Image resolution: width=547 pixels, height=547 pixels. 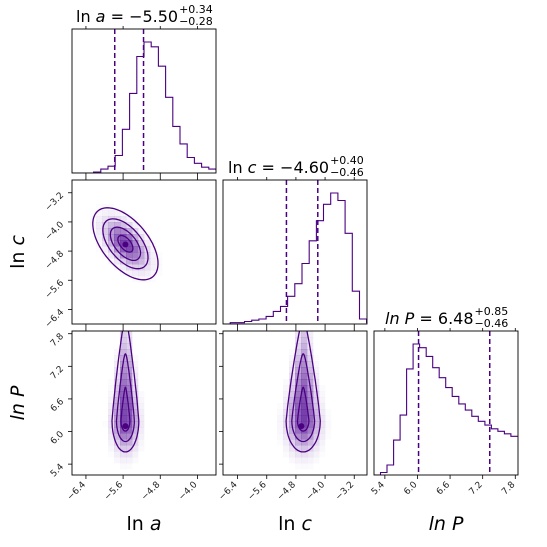 I want to click on y-tick-label: −6.4, so click(x=55, y=318).